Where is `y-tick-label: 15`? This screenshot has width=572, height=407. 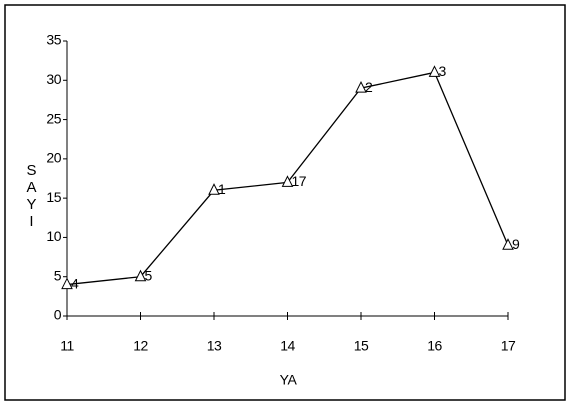 y-tick-label: 15 is located at coordinates (53, 197).